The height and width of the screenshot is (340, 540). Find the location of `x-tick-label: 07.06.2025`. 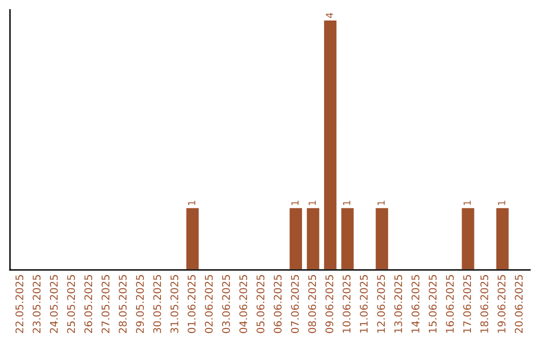

x-tick-label: 07.06.2025 is located at coordinates (294, 304).